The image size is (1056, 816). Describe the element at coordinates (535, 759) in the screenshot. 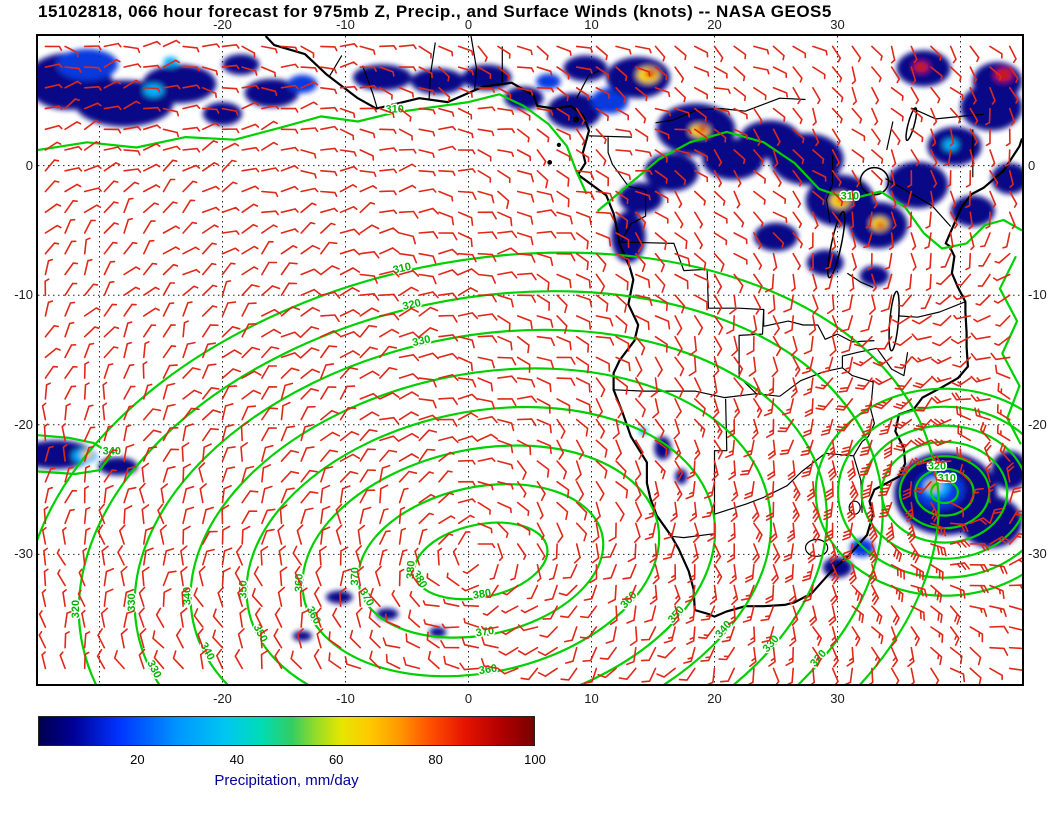

I see `colorbar-tick-label: 100` at that location.